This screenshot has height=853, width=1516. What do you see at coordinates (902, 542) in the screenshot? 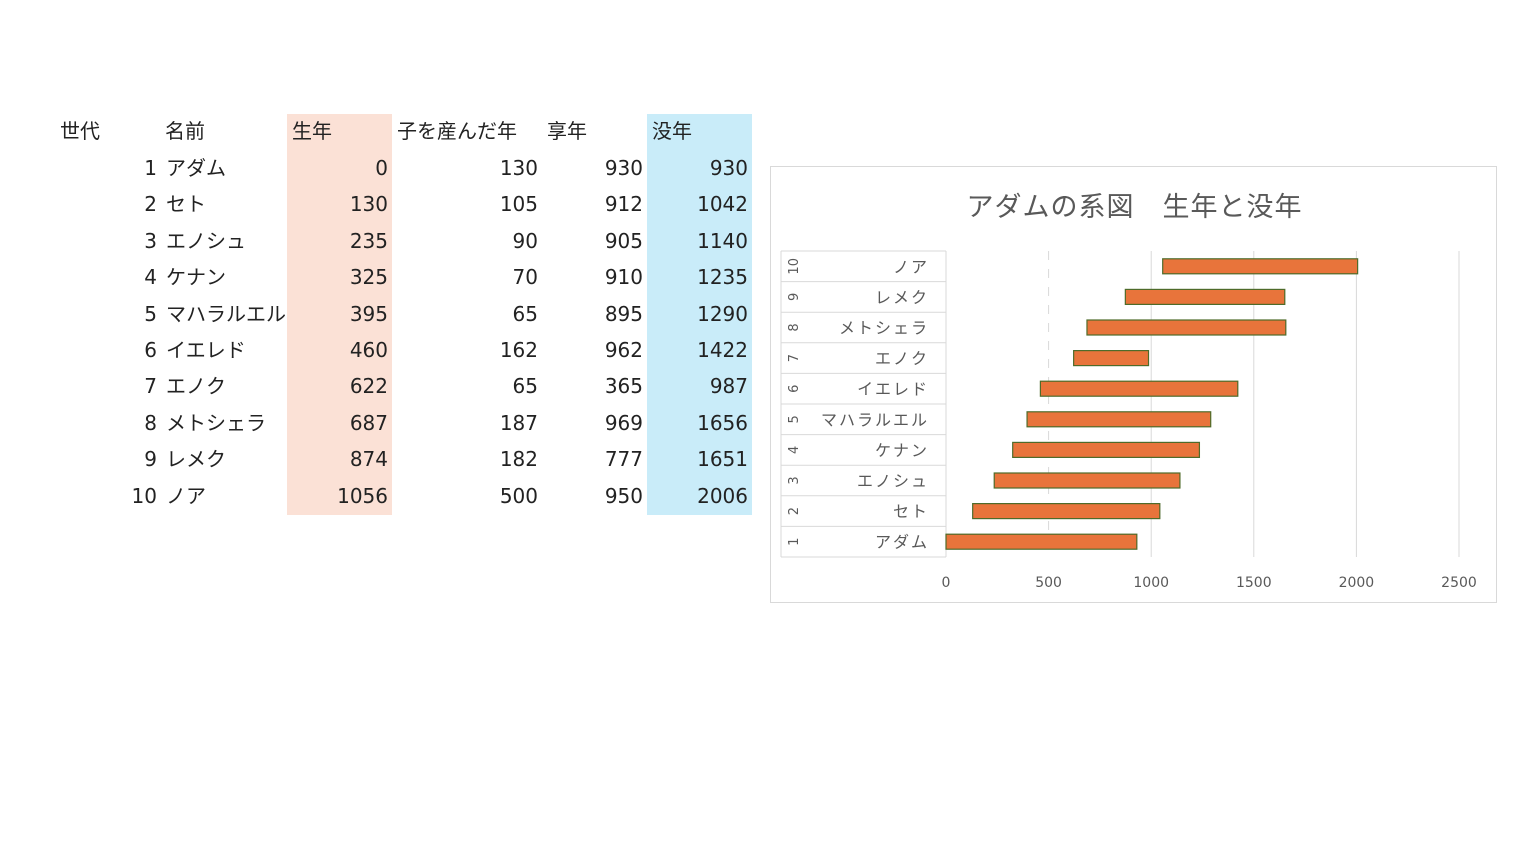
I see `category-name-label: アダム` at bounding box center [902, 542].